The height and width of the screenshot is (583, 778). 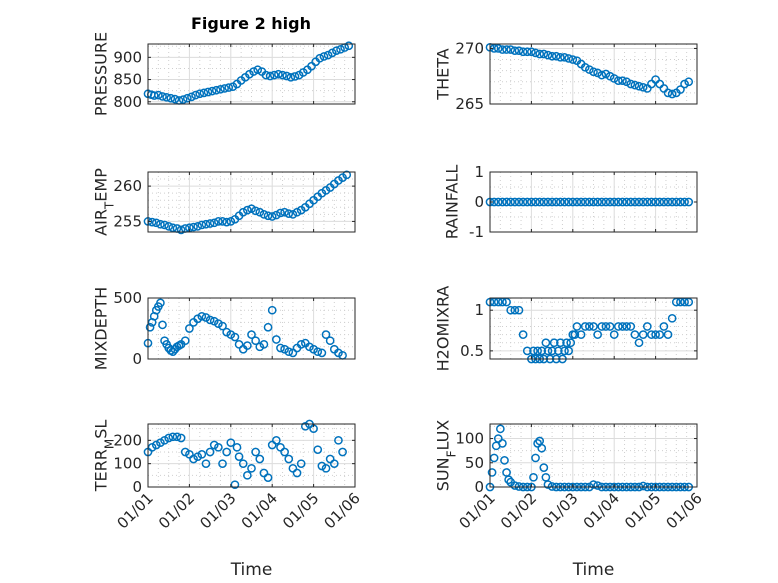 What do you see at coordinates (103, 456) in the screenshot?
I see `y-axis-label: TERRMSL` at bounding box center [103, 456].